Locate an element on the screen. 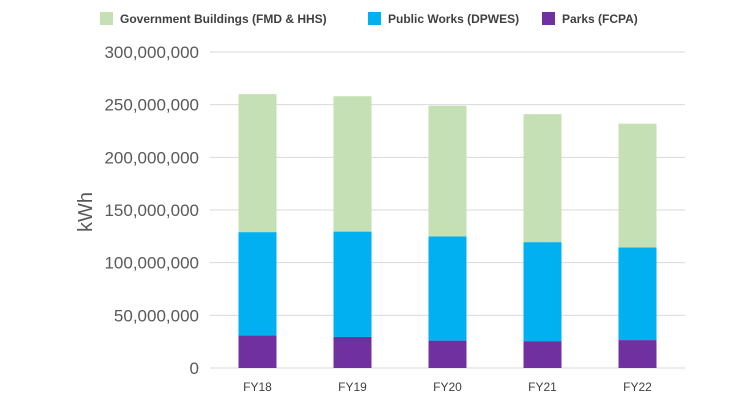 The height and width of the screenshot is (407, 750). legend-label: Public Works (DPWES) is located at coordinates (453, 19).